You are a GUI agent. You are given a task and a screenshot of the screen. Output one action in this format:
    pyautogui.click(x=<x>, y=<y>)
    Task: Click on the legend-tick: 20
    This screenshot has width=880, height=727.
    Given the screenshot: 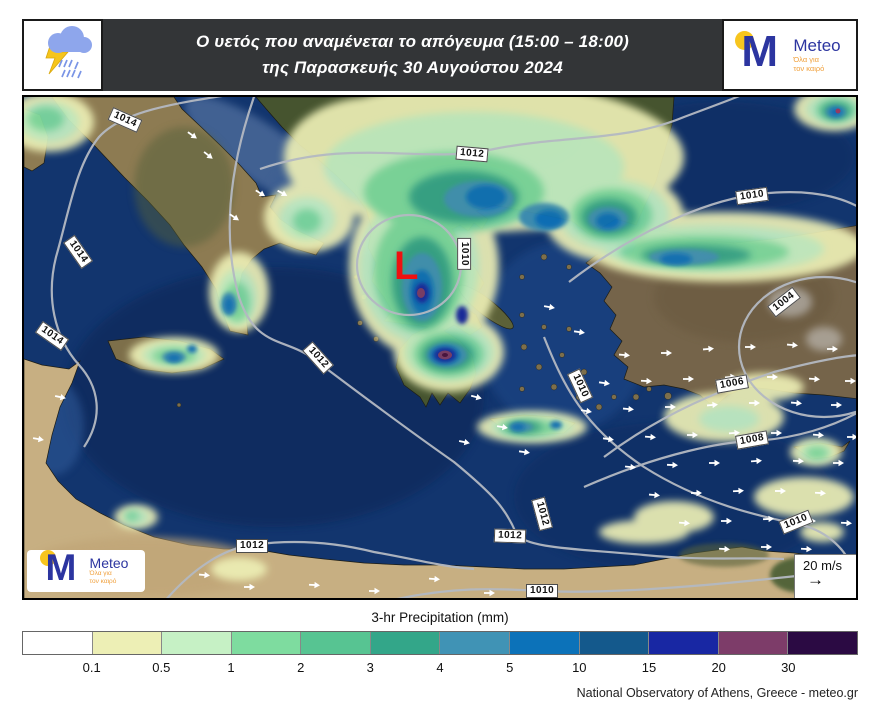 What is the action you would take?
    pyautogui.click(x=718, y=667)
    